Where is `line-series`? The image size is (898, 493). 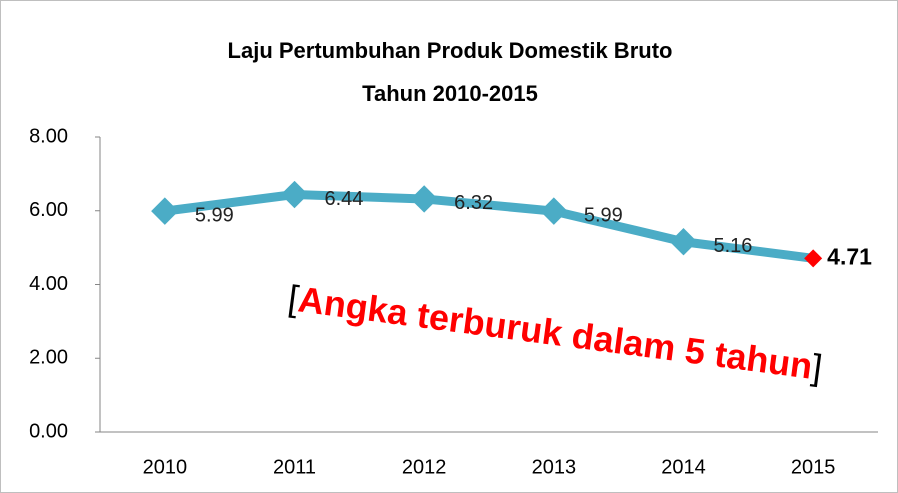 line-series is located at coordinates (489, 226).